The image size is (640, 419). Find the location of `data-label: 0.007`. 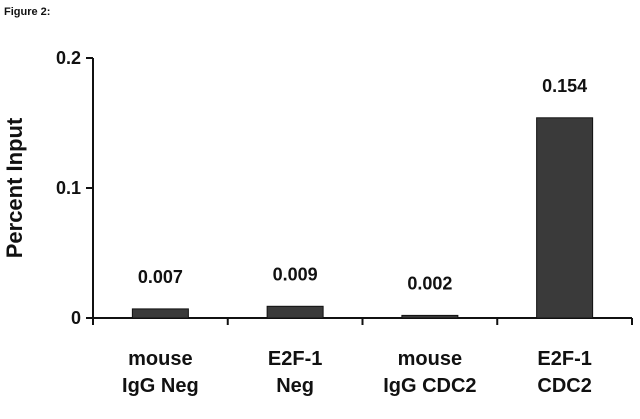

data-label: 0.007 is located at coordinates (160, 277).